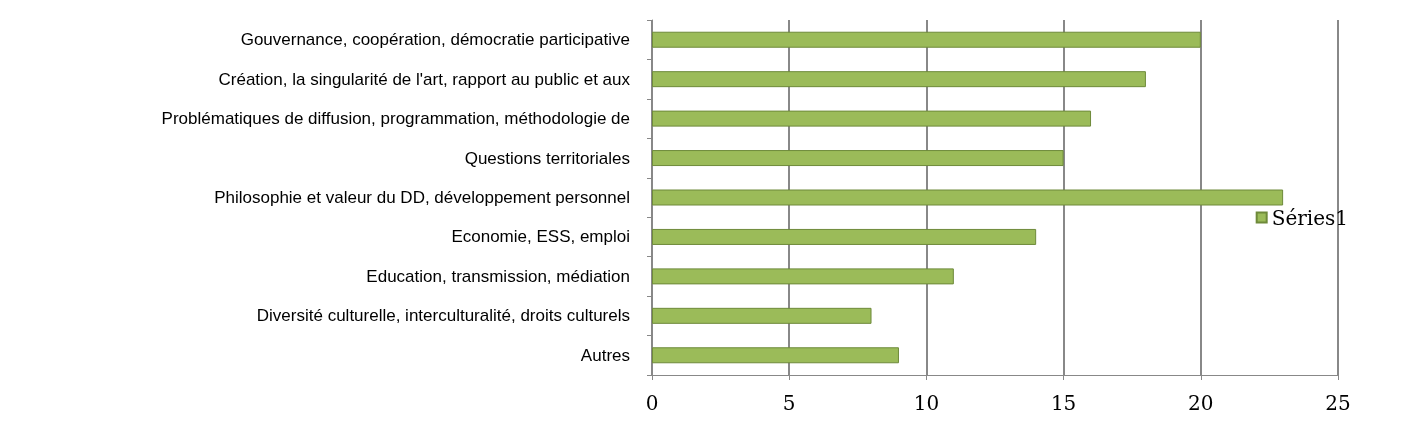 This screenshot has width=1418, height=435. Describe the element at coordinates (926, 403) in the screenshot. I see `x-tick-label: 10` at that location.